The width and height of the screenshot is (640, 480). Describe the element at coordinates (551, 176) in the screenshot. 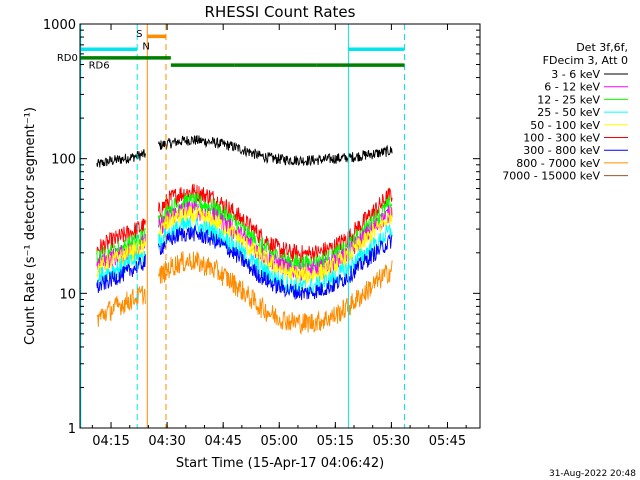

I see `legend-label-7000-15000-kev: 7000 - 15000 keV` at that location.